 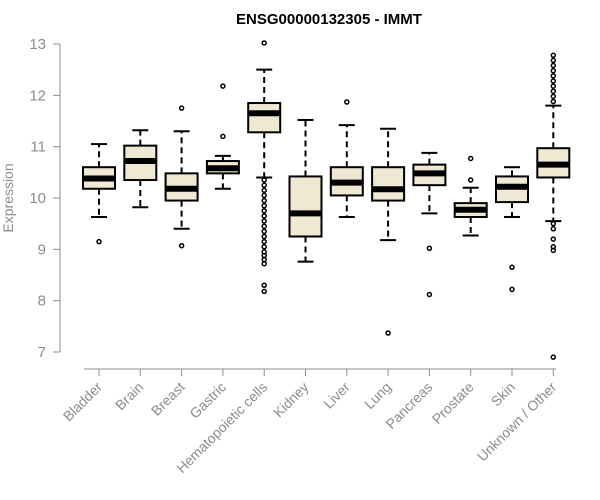 I want to click on box-prostate, so click(x=470, y=196).